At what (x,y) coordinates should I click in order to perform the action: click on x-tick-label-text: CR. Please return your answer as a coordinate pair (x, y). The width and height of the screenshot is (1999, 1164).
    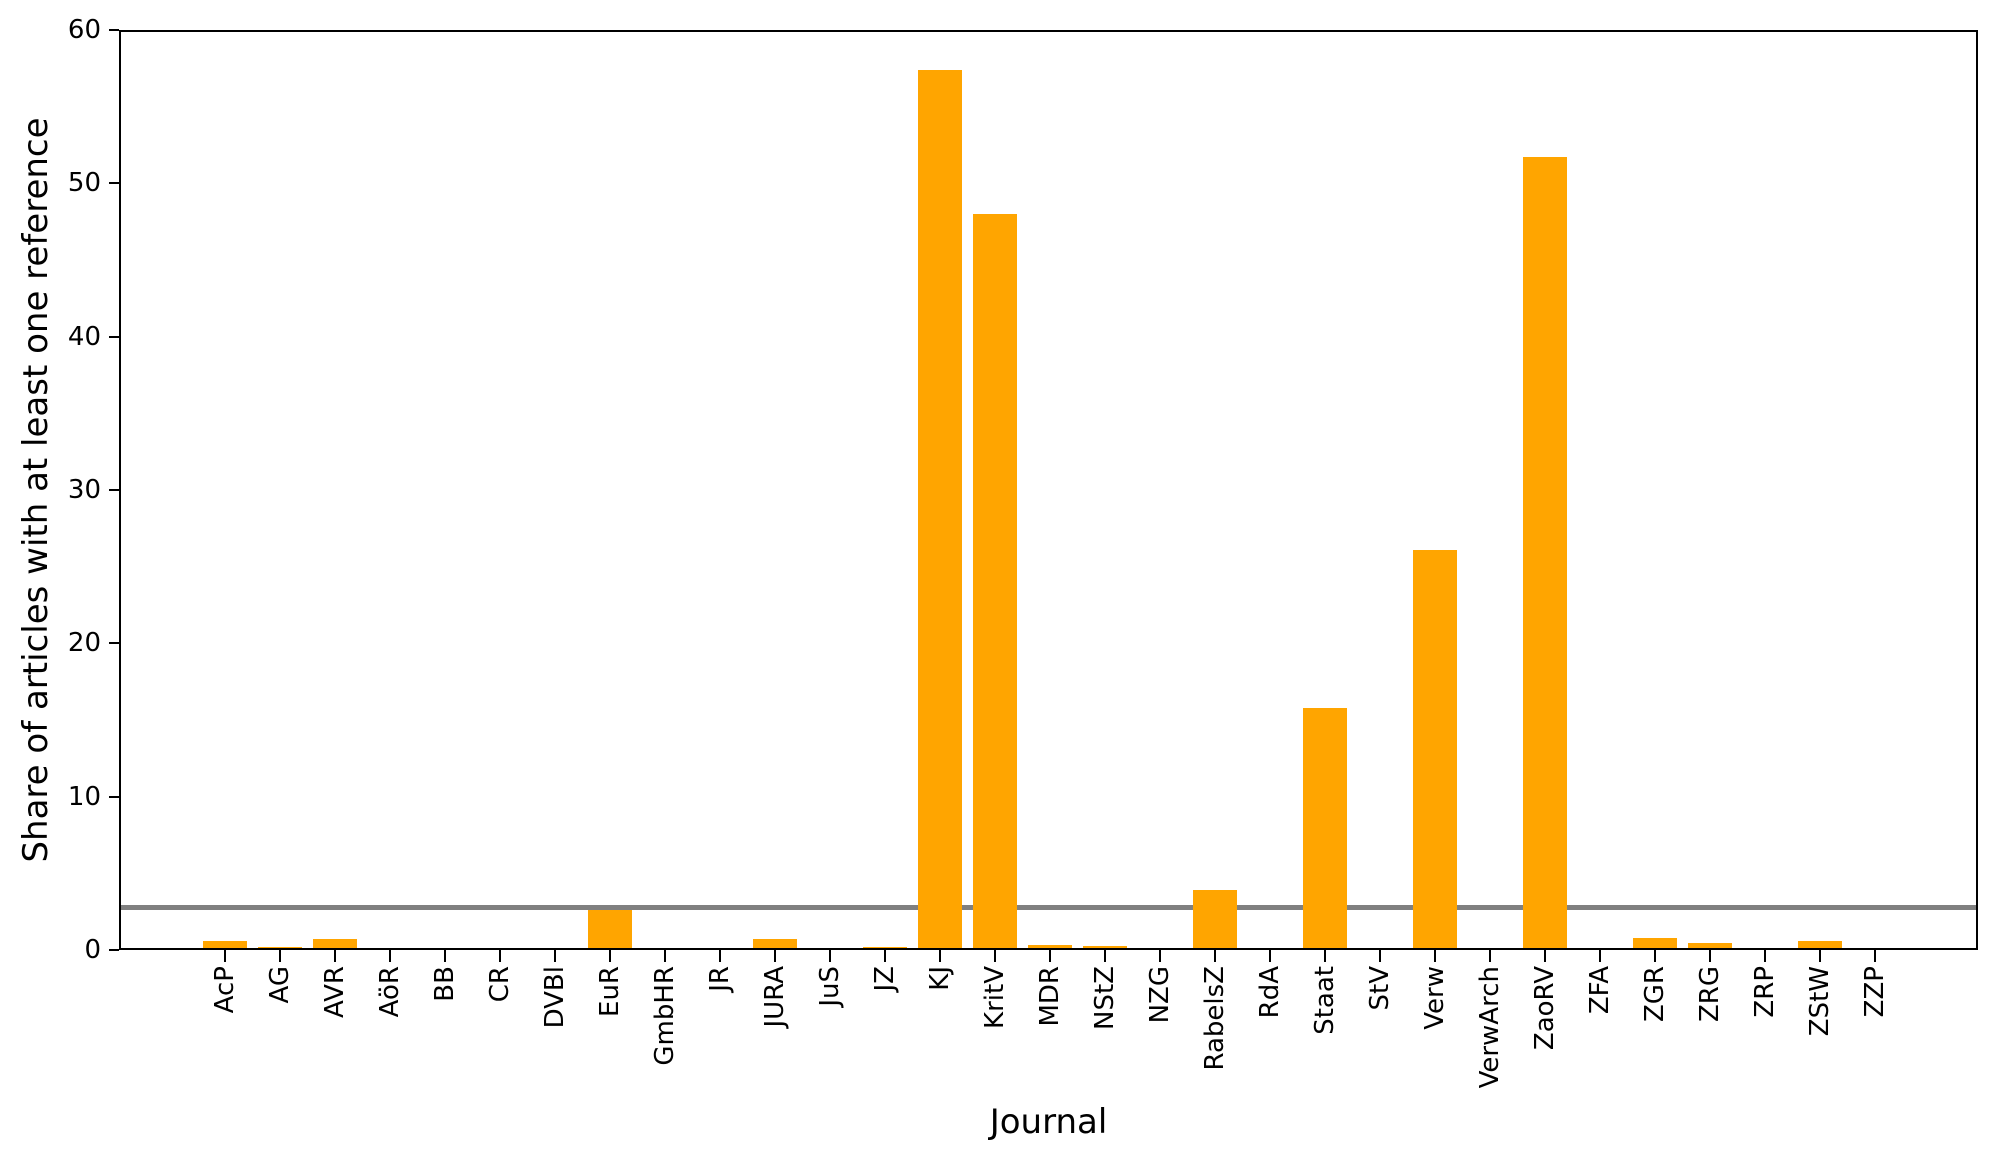
    Looking at the image, I should click on (500, 984).